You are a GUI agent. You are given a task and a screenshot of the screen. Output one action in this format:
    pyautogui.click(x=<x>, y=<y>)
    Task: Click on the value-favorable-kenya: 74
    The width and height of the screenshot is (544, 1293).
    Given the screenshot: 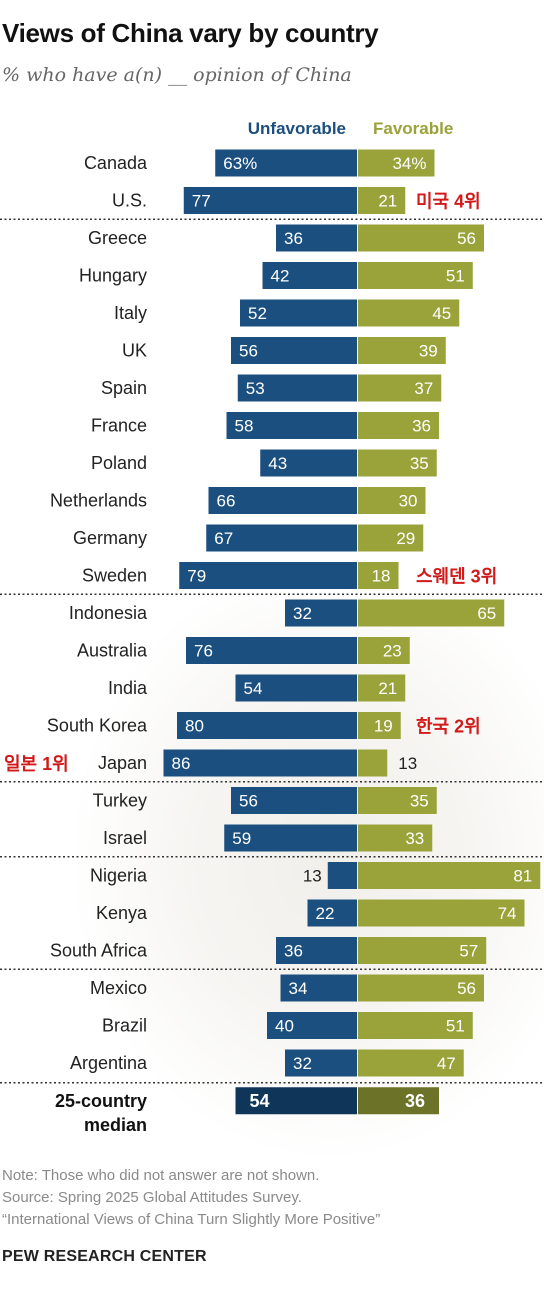 What is the action you would take?
    pyautogui.click(x=507, y=913)
    